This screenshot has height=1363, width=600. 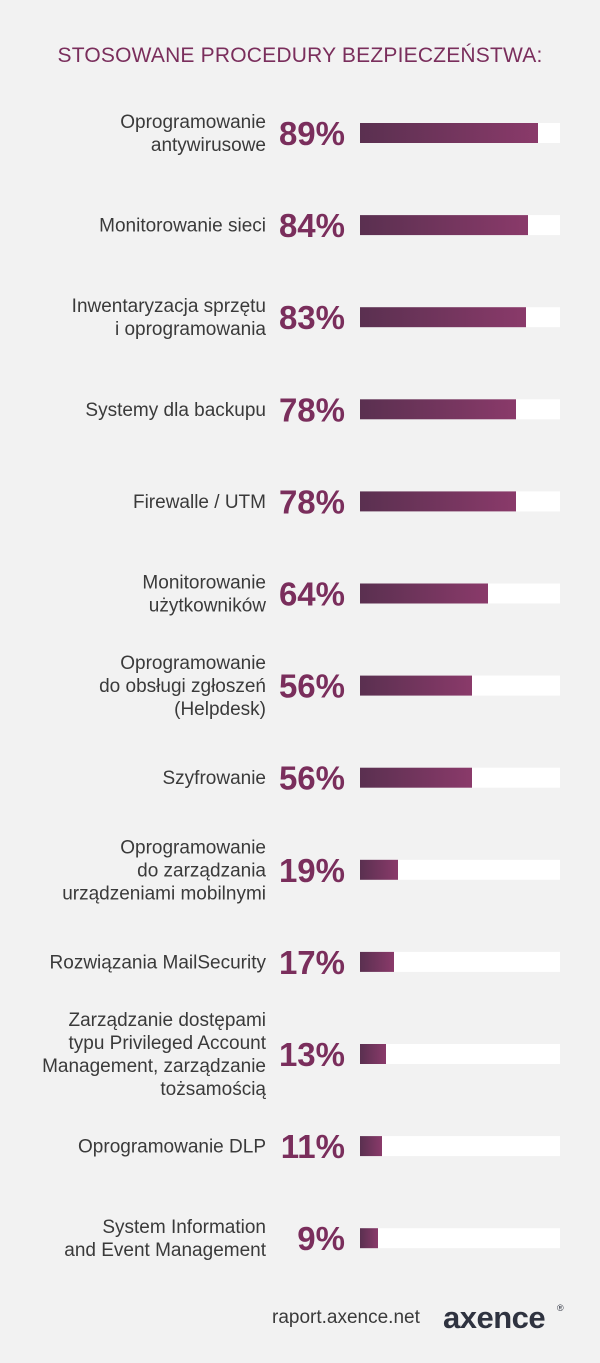 I want to click on value-label: 17%, so click(x=312, y=962).